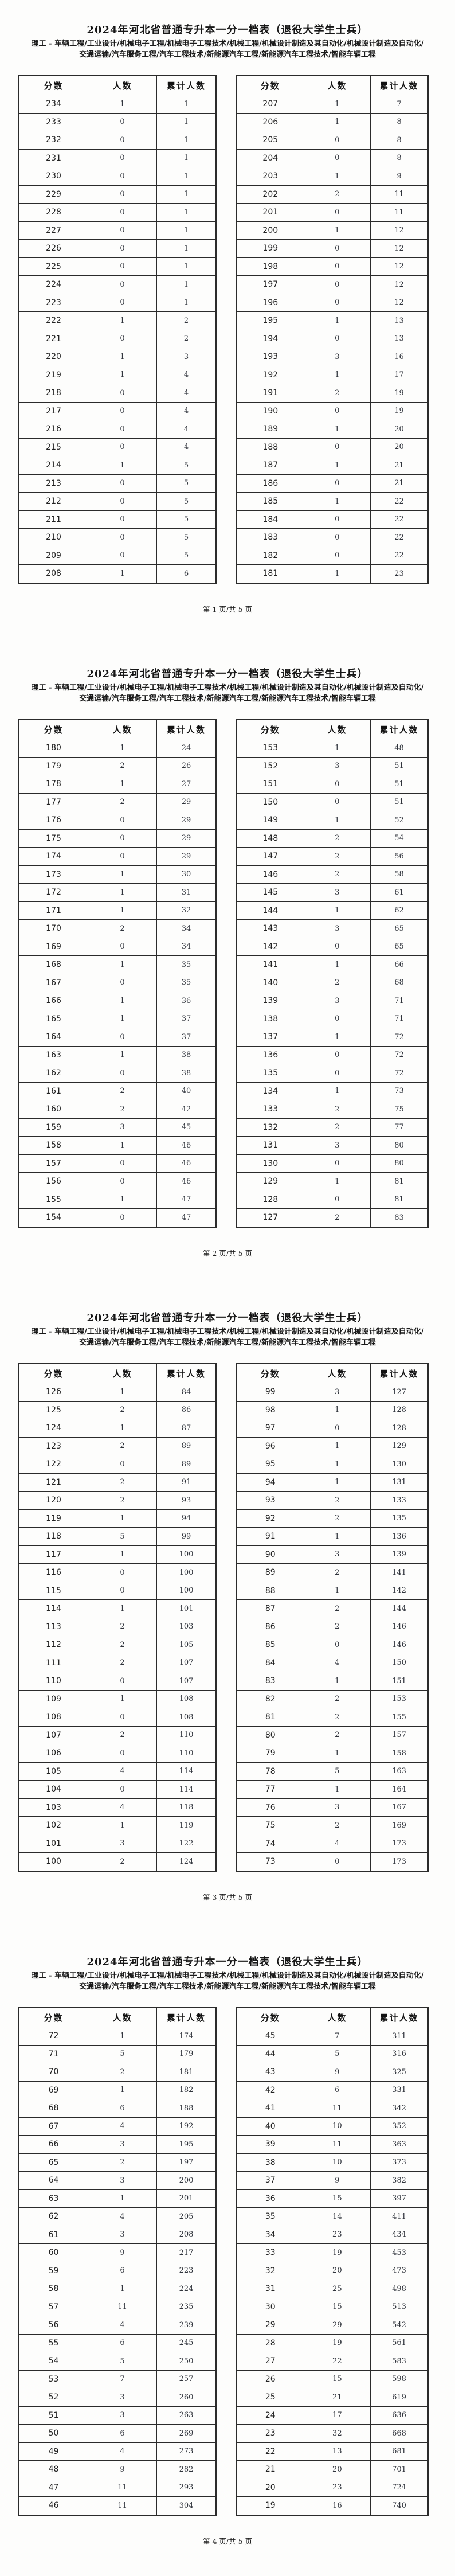  Describe the element at coordinates (332, 2451) in the screenshot. I see `table-row: 22 13 681` at that location.